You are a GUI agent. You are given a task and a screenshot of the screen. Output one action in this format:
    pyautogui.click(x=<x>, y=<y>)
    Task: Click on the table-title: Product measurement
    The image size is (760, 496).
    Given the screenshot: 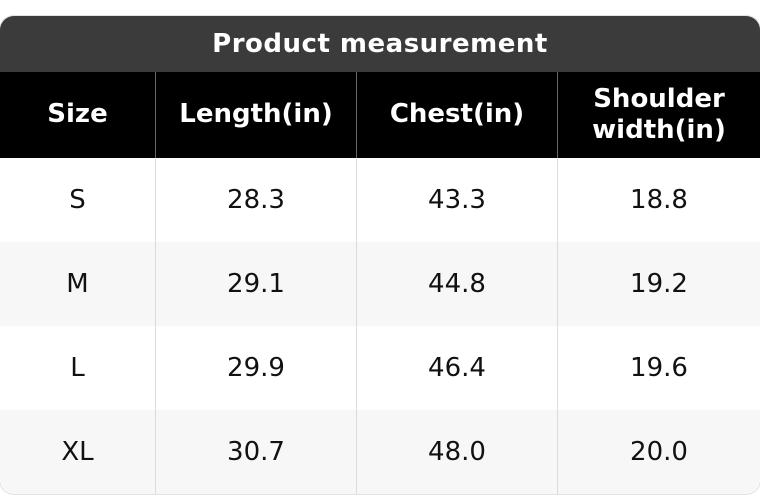 What is the action you would take?
    pyautogui.click(x=380, y=44)
    